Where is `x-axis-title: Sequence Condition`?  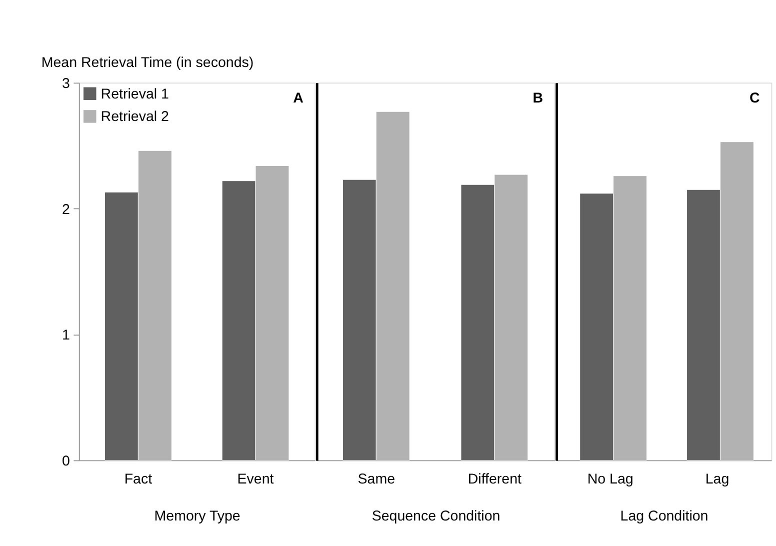 x-axis-title: Sequence Condition is located at coordinates (436, 516).